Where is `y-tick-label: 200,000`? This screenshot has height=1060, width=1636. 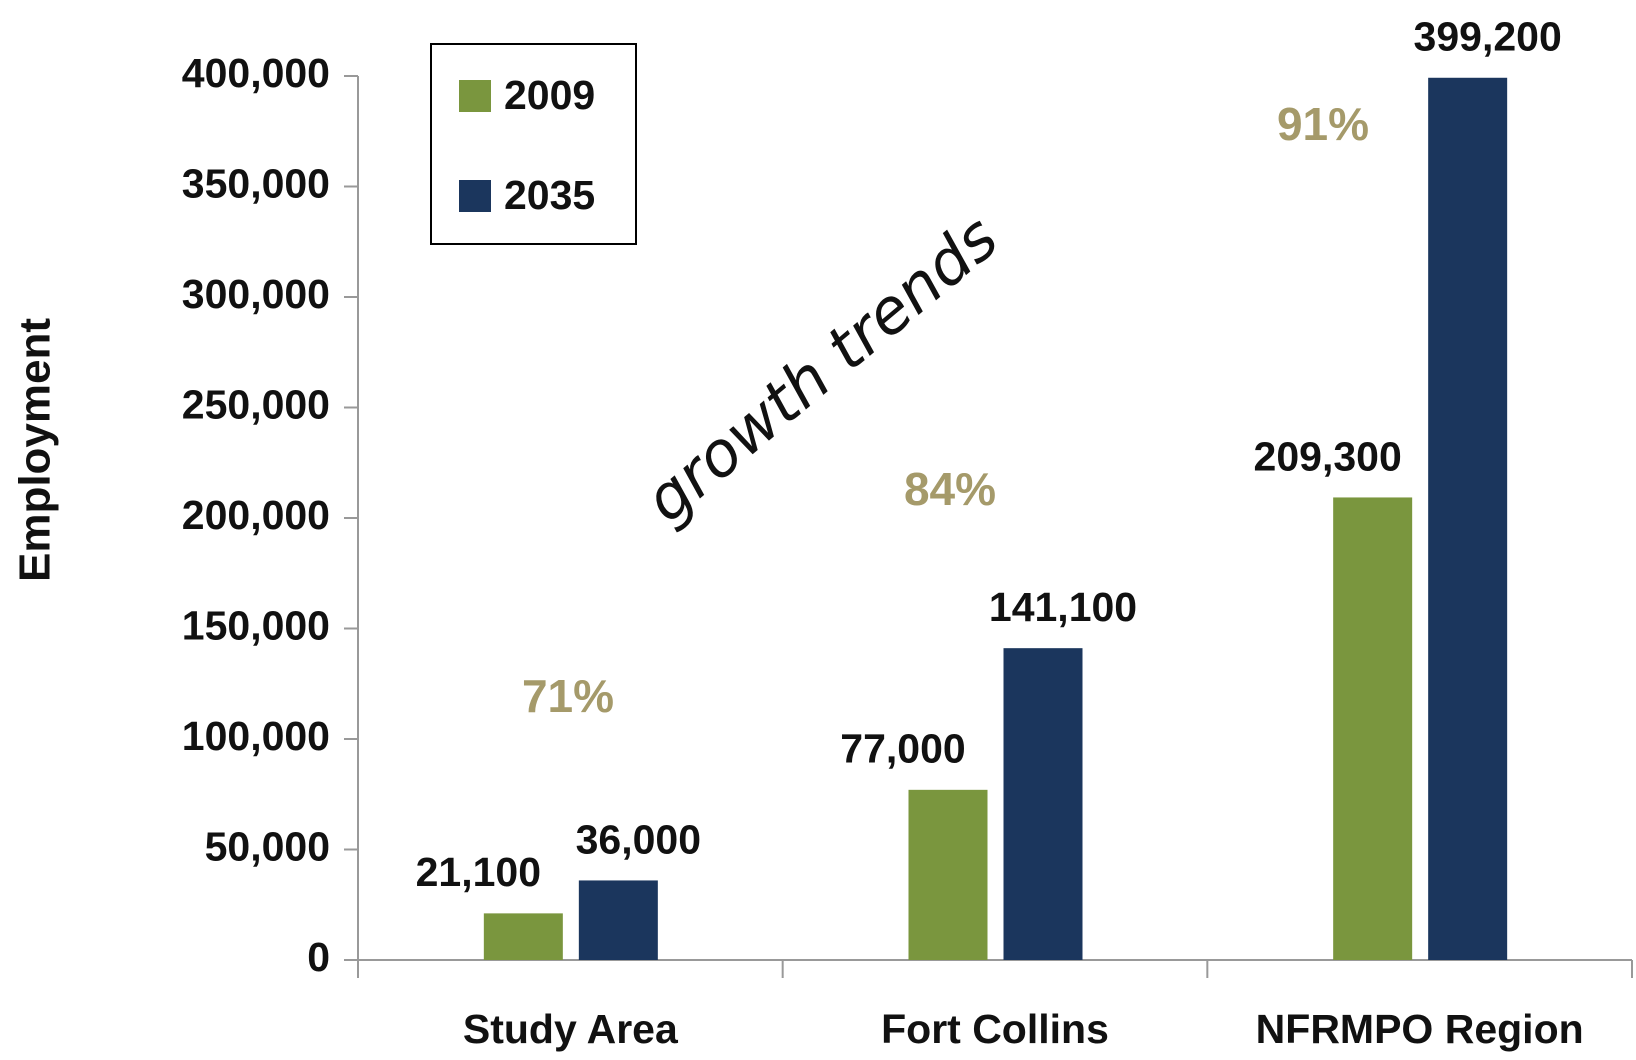
y-tick-label: 200,000 is located at coordinates (256, 515).